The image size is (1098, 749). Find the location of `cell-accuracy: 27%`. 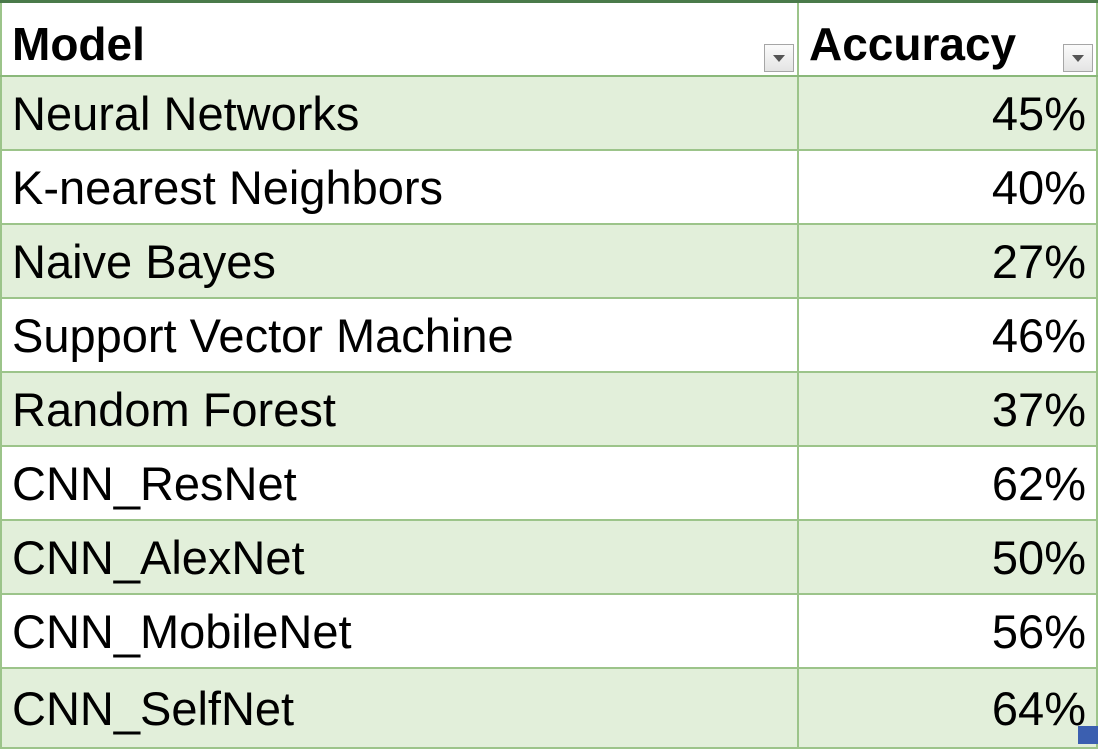

cell-accuracy: 27% is located at coordinates (947, 261).